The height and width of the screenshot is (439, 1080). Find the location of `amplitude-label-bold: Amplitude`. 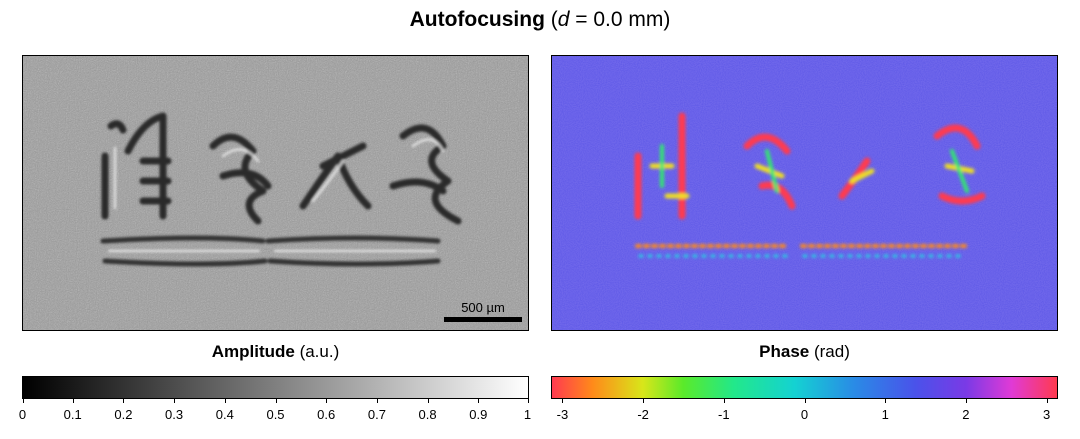

amplitude-label-bold: Amplitude is located at coordinates (253, 351).